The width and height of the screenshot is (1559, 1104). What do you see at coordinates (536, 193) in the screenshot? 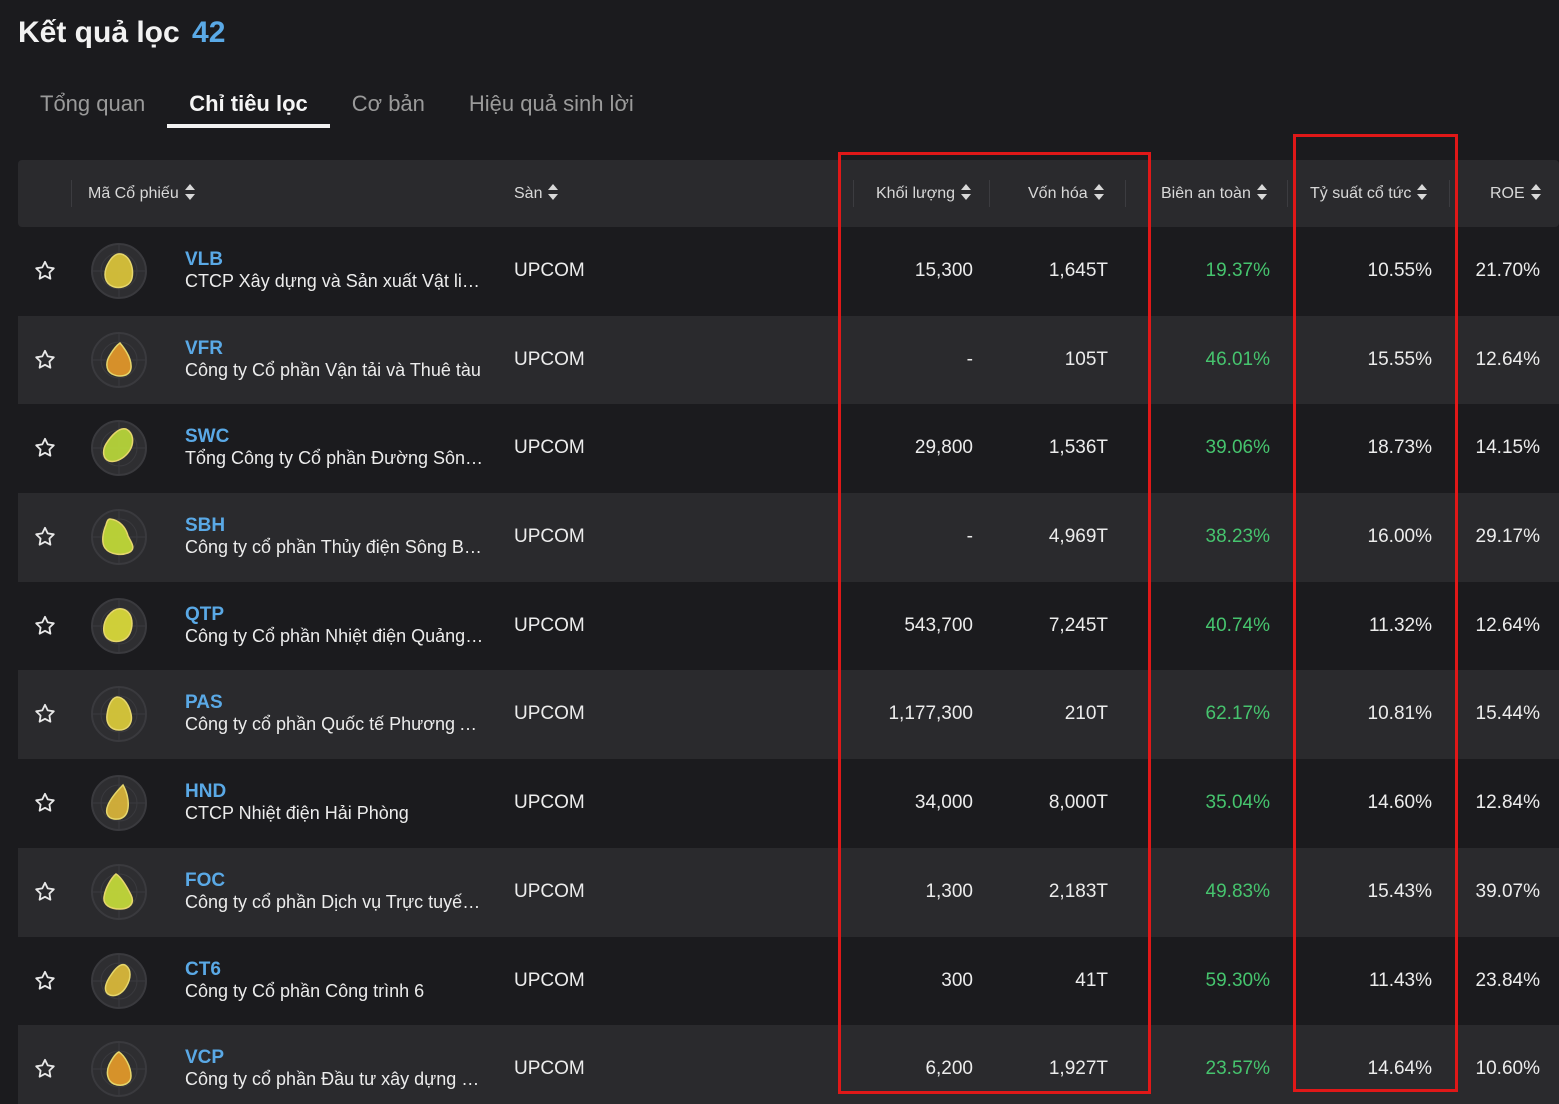
I see `header-exchange: Sàn` at bounding box center [536, 193].